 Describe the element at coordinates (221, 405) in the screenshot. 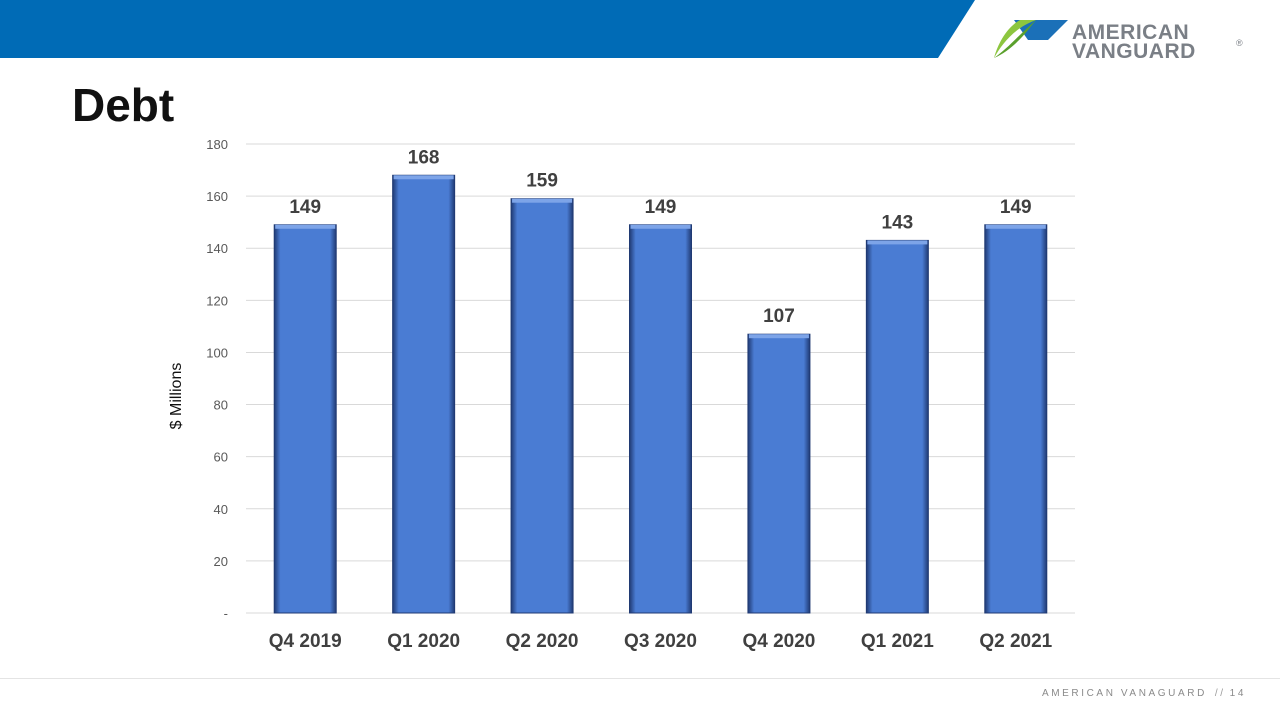

I see `y-tick-label: 80` at that location.